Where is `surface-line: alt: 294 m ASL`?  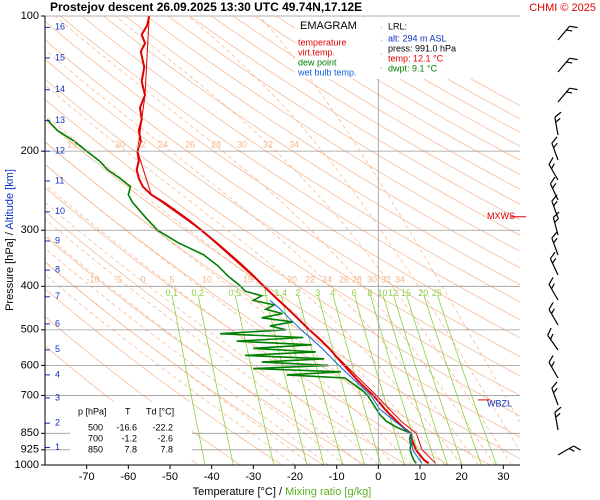
surface-line: alt: 294 m ASL is located at coordinates (417, 38).